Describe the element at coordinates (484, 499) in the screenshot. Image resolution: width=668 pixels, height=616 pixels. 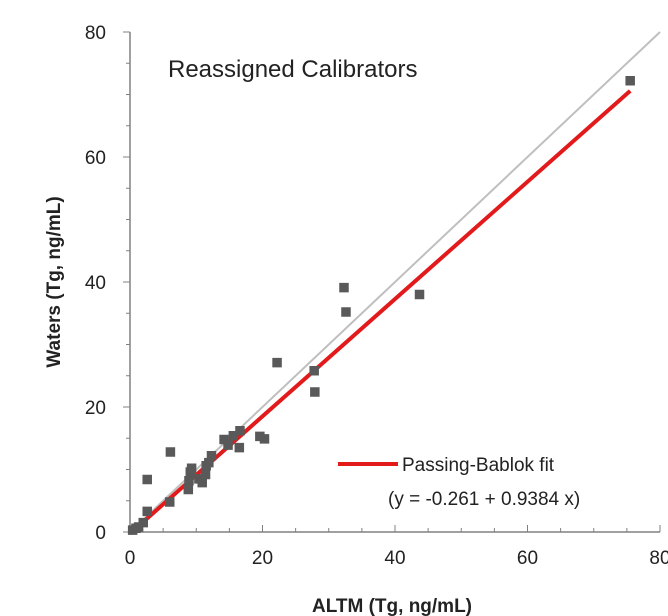
I see `legend-equation: (y = -0.261 + 0.9384 x)` at that location.